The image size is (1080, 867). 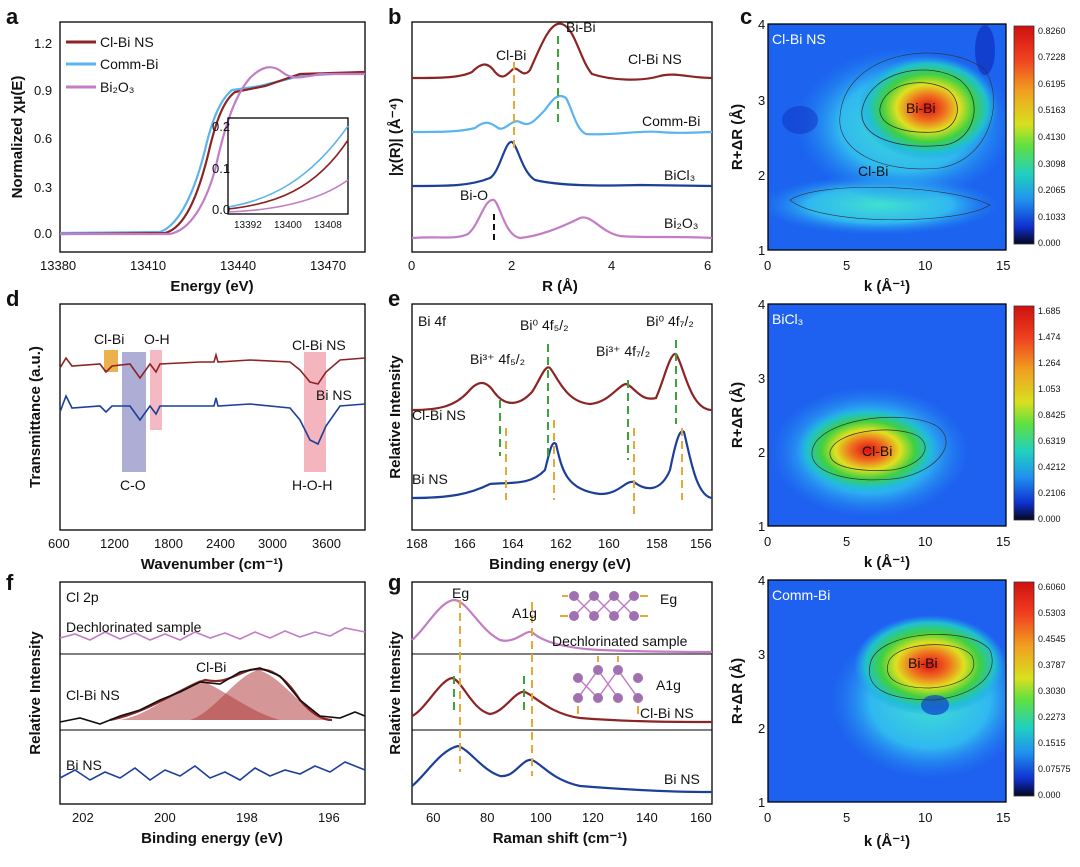 I want to click on annotation-cl-bi: Cl-Bi, so click(x=511, y=55).